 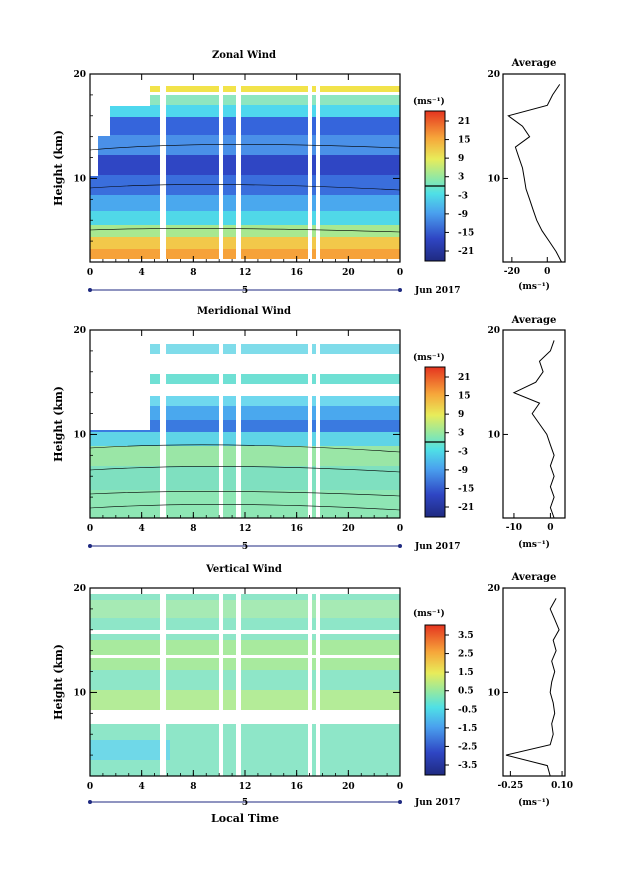 I want to click on colorbar-ticks: 21 15 9 3 -3 -9 -15 -21, so click(x=459, y=443).